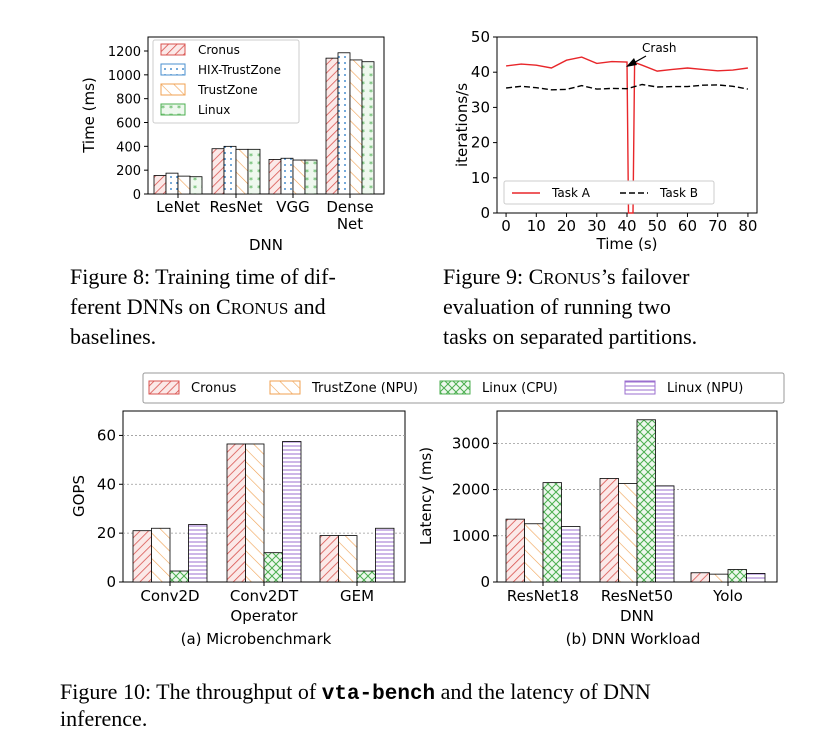 This screenshot has height=745, width=819. What do you see at coordinates (124, 52) in the screenshot?
I see `fig8-y-tick-label: 1200` at bounding box center [124, 52].